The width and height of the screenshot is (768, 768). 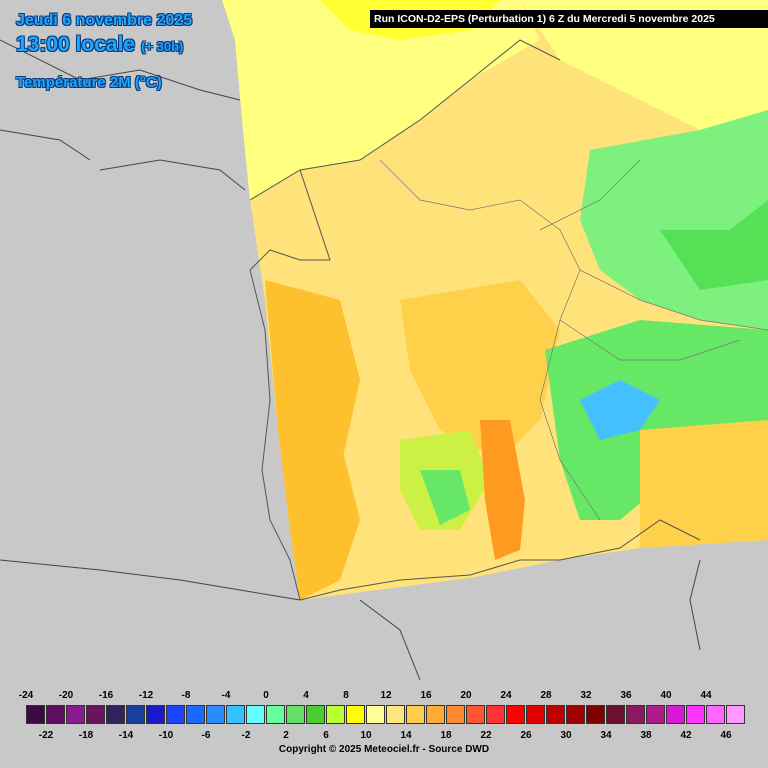 I want to click on legend-tick-bottom: -6, so click(x=206, y=735).